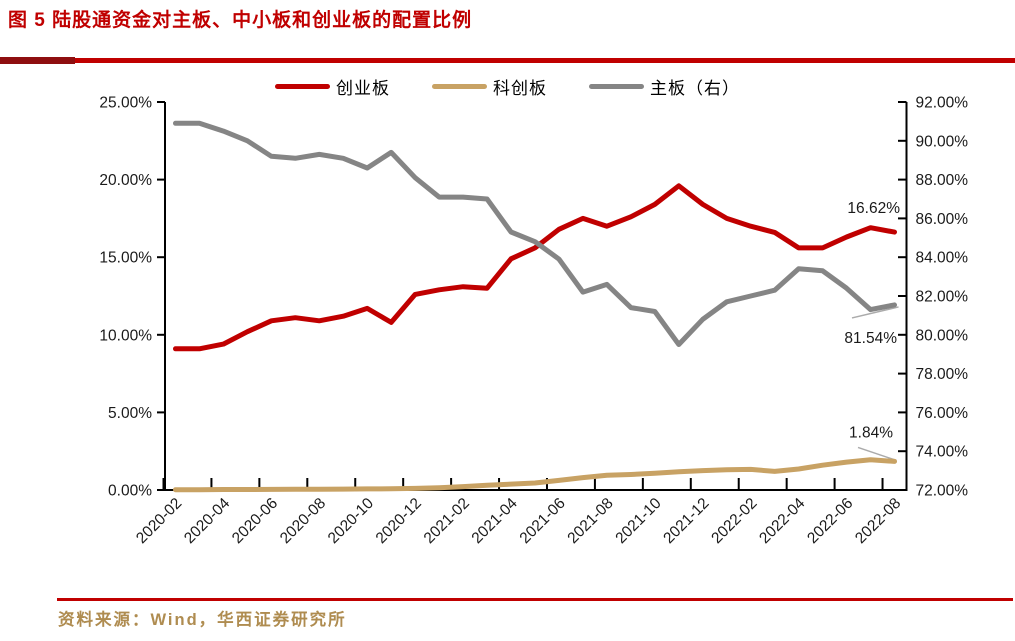 The image size is (1015, 641). What do you see at coordinates (240, 20) in the screenshot?
I see `figure-title: 图 5 陆股通资金对主板、中小板和创业板的配置比例` at bounding box center [240, 20].